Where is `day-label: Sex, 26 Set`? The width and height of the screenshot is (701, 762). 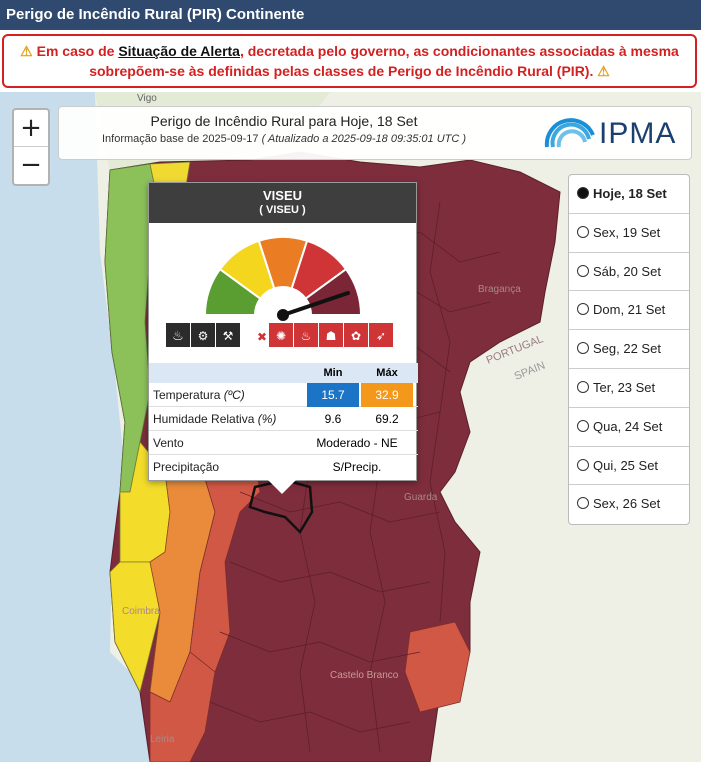 day-label: Sex, 26 Set is located at coordinates (627, 504).